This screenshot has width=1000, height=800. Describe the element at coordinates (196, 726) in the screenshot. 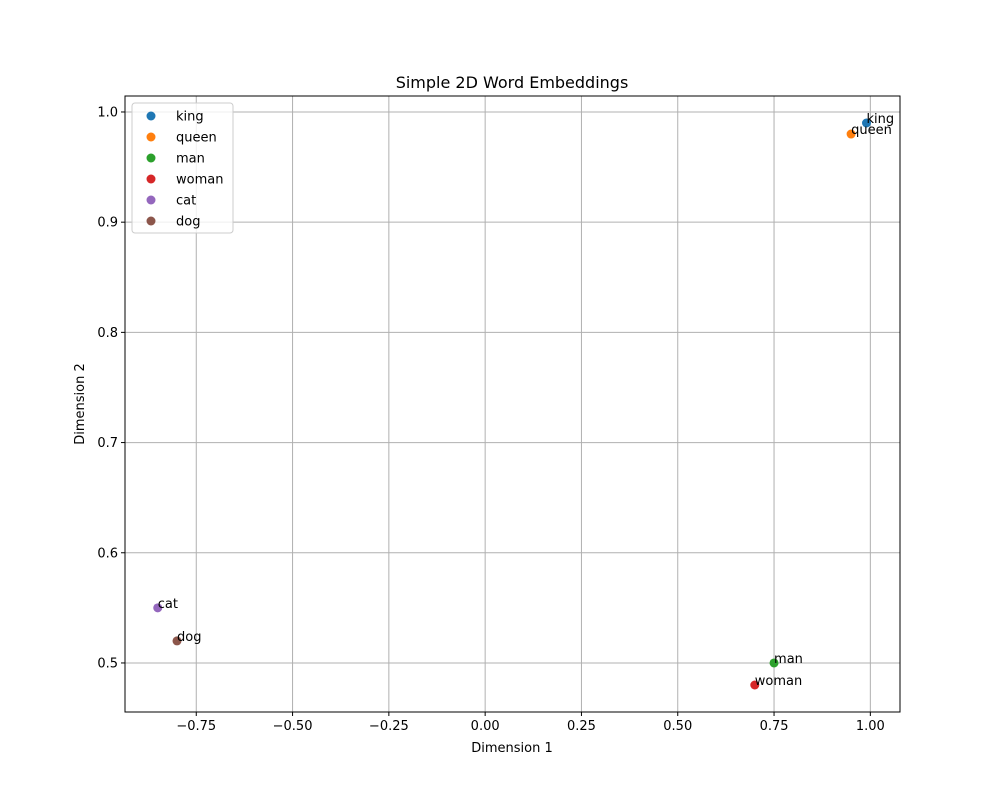

I see `x-tick-label: −0.75` at that location.